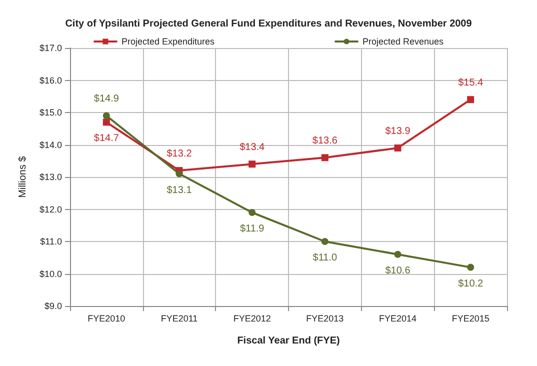 The image size is (537, 366). Describe the element at coordinates (179, 190) in the screenshot. I see `data-label: $13.1` at that location.